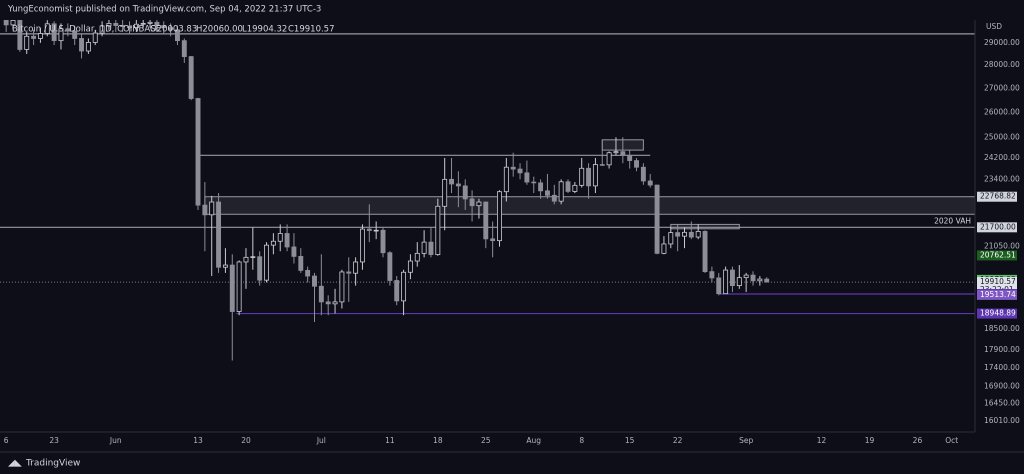 This screenshot has width=1024, height=474. Describe the element at coordinates (998, 196) in the screenshot. I see `price-tag-label: 22768.82` at that location.